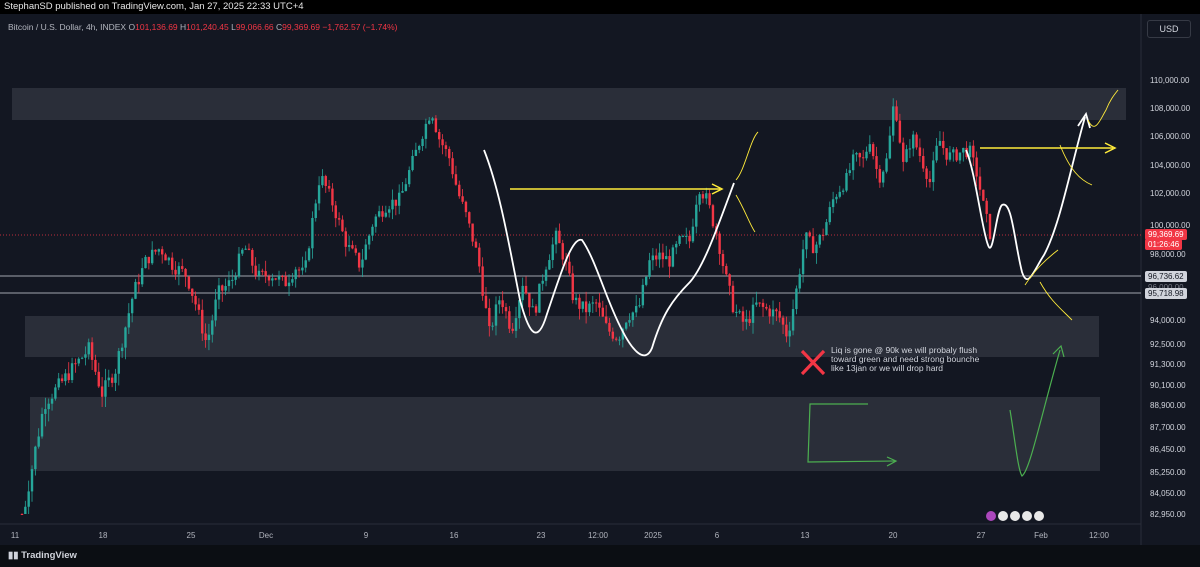 This screenshot has height=567, width=1200. I want to click on time-tick-label: 12:00, so click(1099, 535).